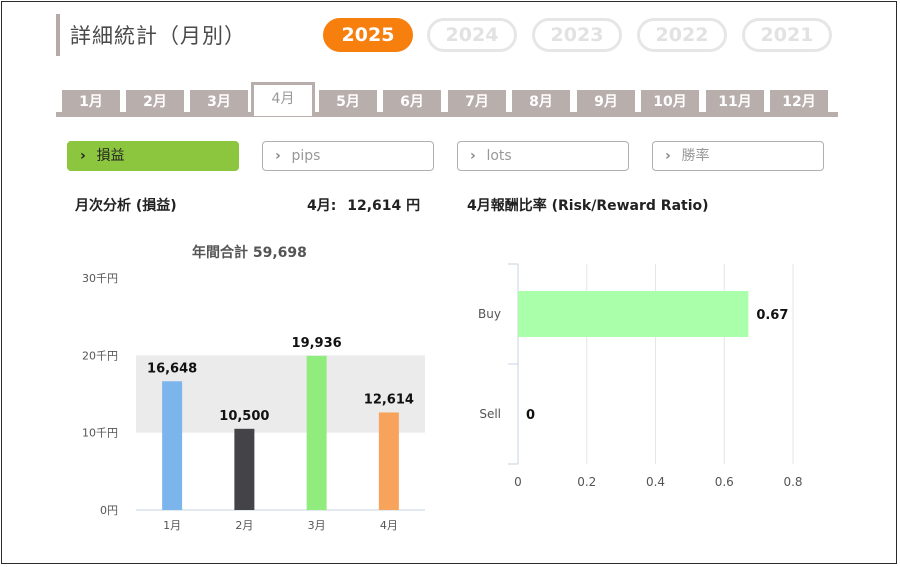 Image resolution: width=900 pixels, height=567 pixels. What do you see at coordinates (724, 482) in the screenshot?
I see `x-tick-label: 0.6` at bounding box center [724, 482].